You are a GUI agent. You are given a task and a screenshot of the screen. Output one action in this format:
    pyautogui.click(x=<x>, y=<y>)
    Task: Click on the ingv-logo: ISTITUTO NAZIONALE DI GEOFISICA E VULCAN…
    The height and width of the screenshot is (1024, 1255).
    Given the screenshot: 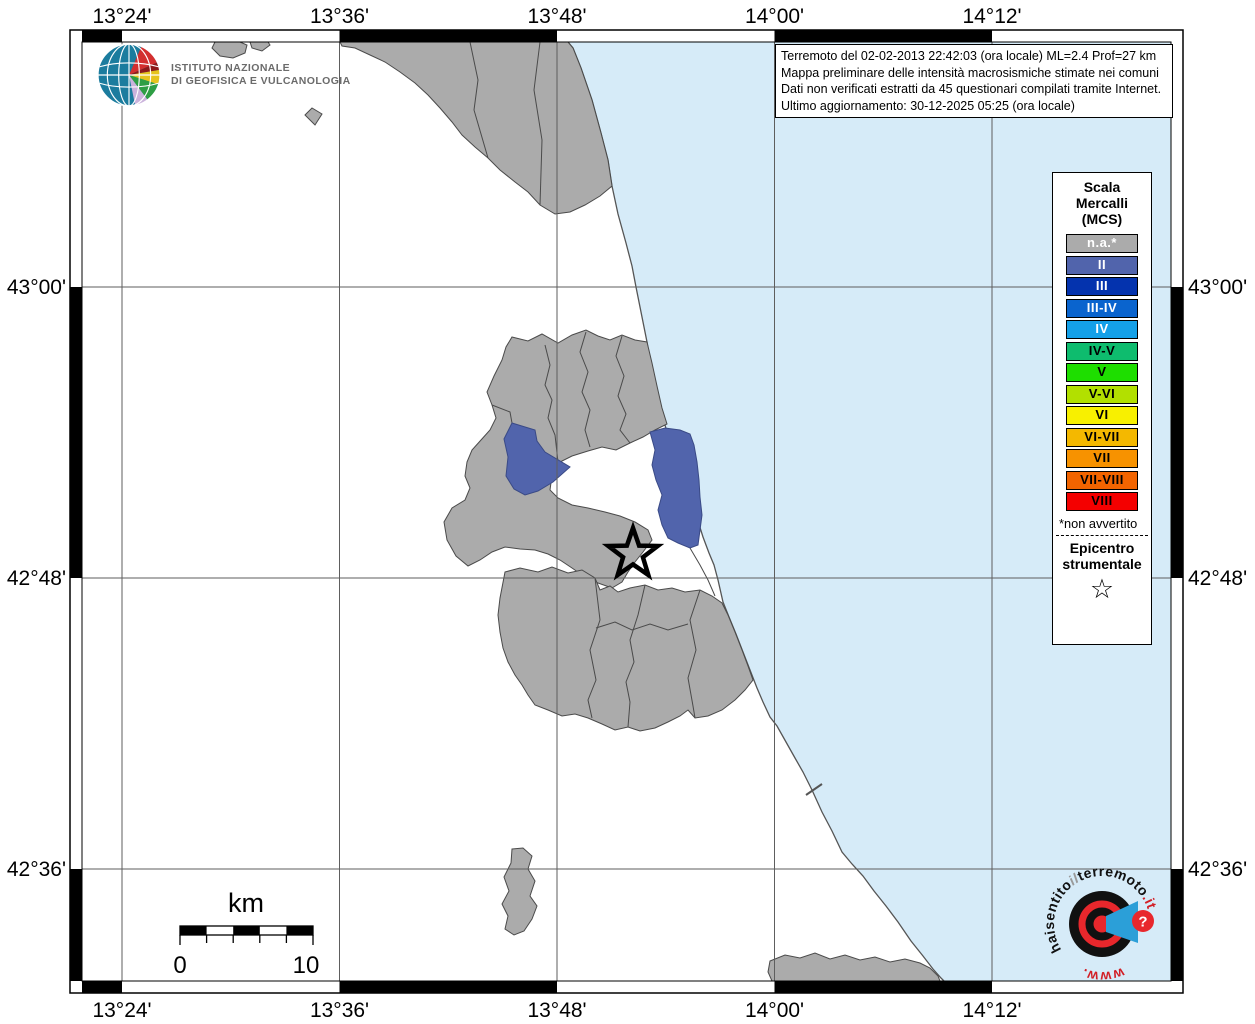 What is the action you would take?
    pyautogui.click(x=223, y=75)
    